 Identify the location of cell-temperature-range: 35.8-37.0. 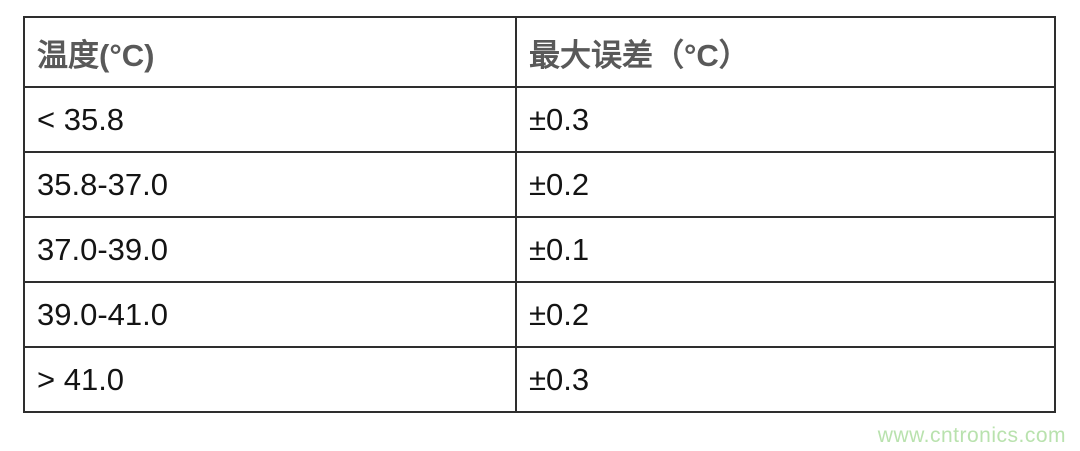
(270, 184).